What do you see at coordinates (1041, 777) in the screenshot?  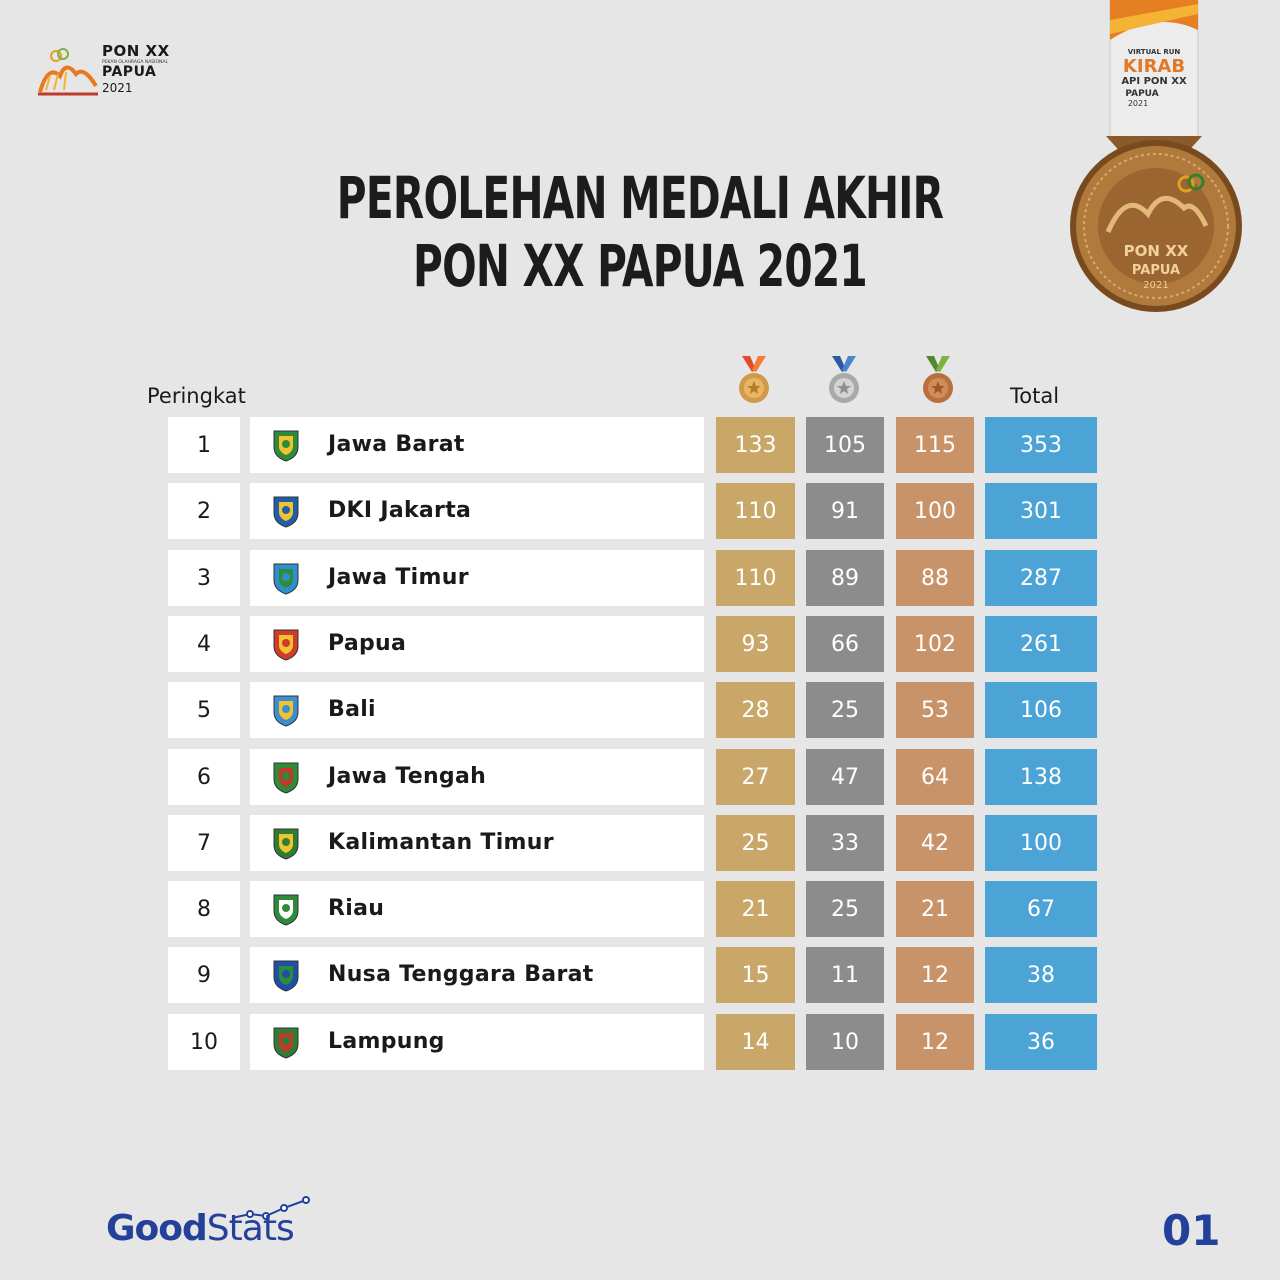 I see `total-count: 138` at bounding box center [1041, 777].